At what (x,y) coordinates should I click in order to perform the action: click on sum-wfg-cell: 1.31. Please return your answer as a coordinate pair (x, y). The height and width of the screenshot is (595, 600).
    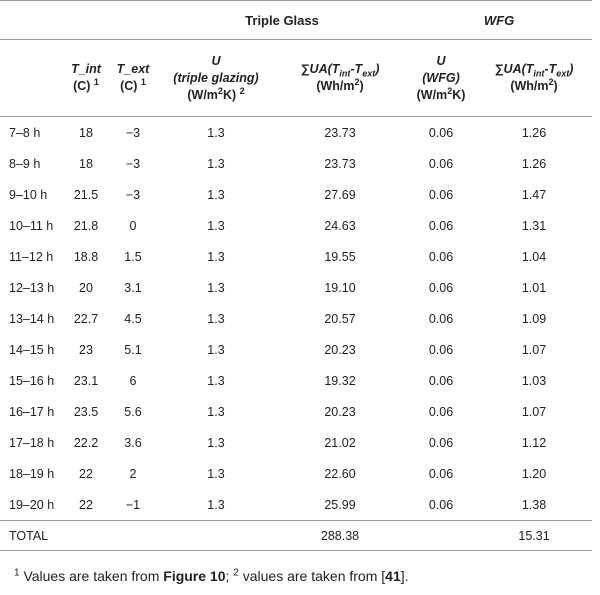
    Looking at the image, I should click on (534, 225).